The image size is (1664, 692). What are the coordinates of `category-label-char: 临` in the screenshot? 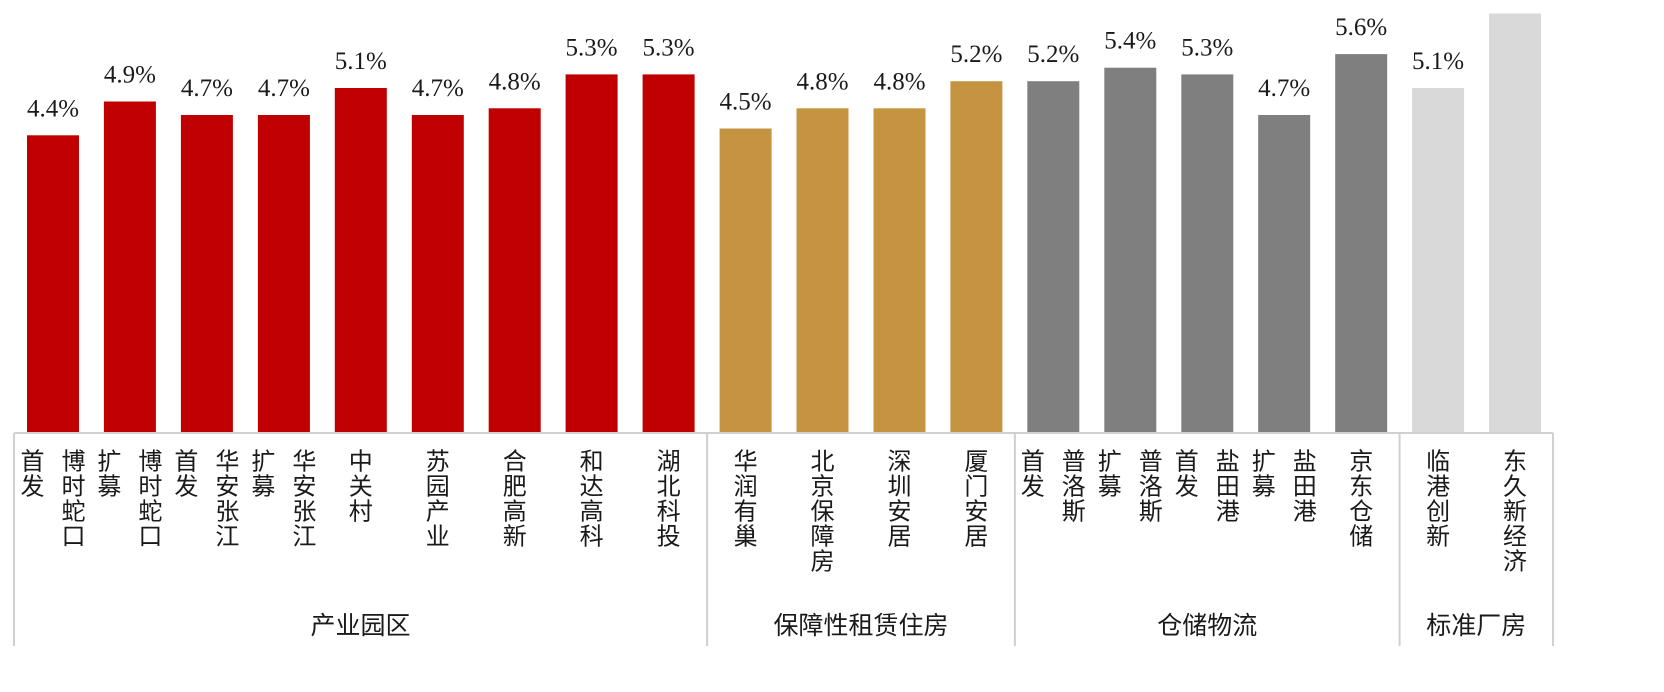 It's located at (1438, 462).